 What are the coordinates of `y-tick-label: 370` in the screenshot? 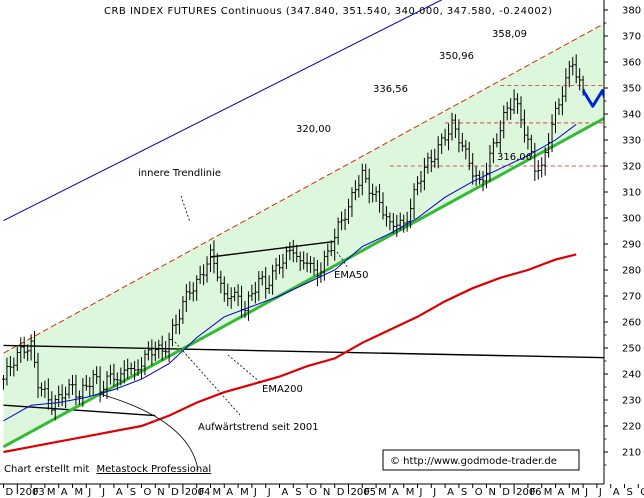 It's located at (631, 37).